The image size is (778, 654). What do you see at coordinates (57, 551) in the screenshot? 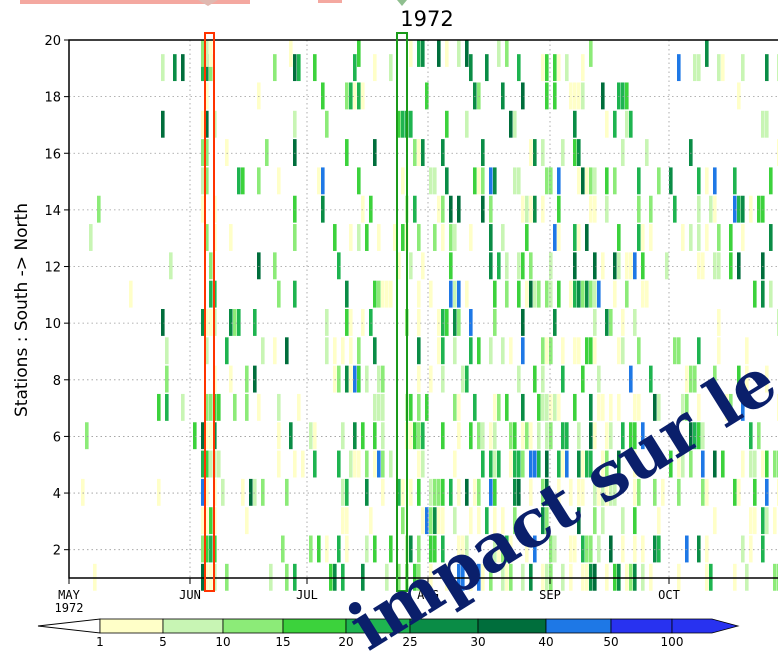
I see `y-tick-label: 2` at bounding box center [57, 551].